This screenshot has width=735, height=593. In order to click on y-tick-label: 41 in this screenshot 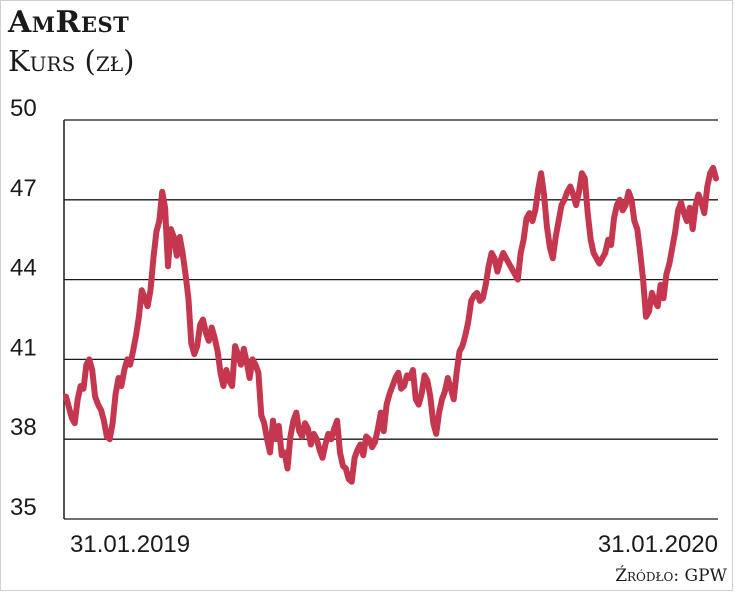, I will do `click(23, 347)`.